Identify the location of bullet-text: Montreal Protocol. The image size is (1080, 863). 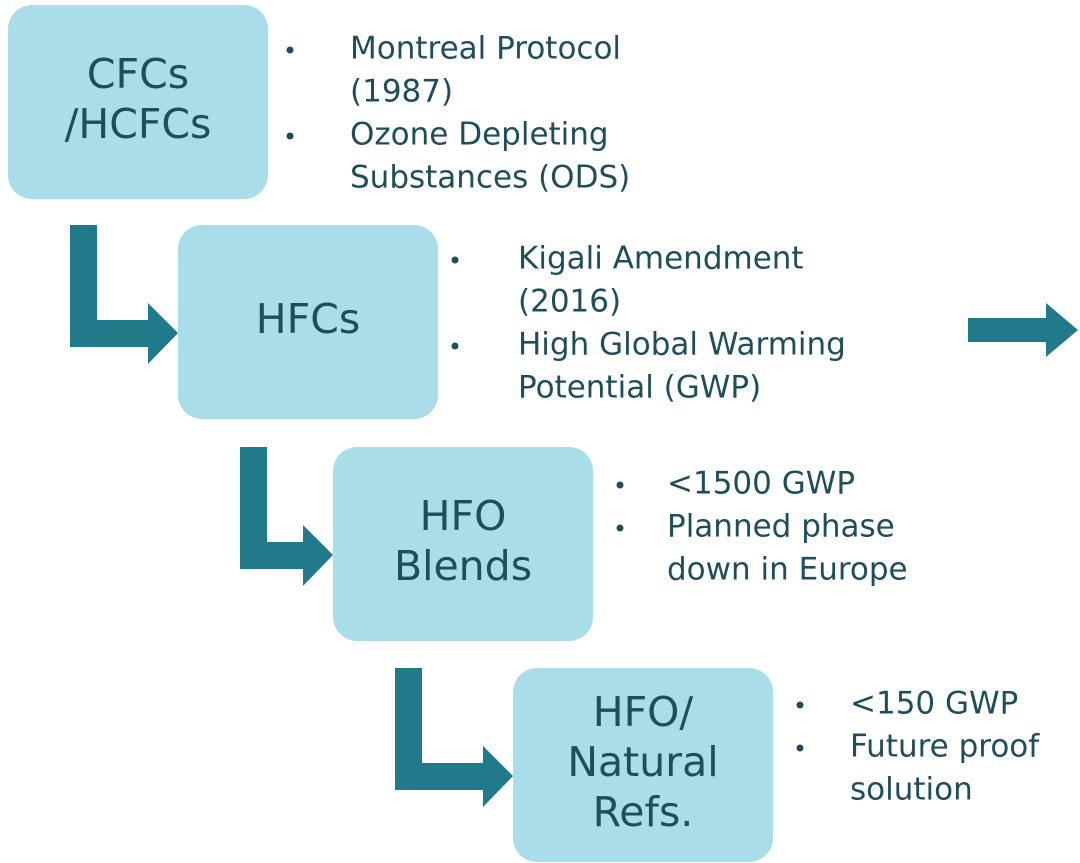
(485, 49).